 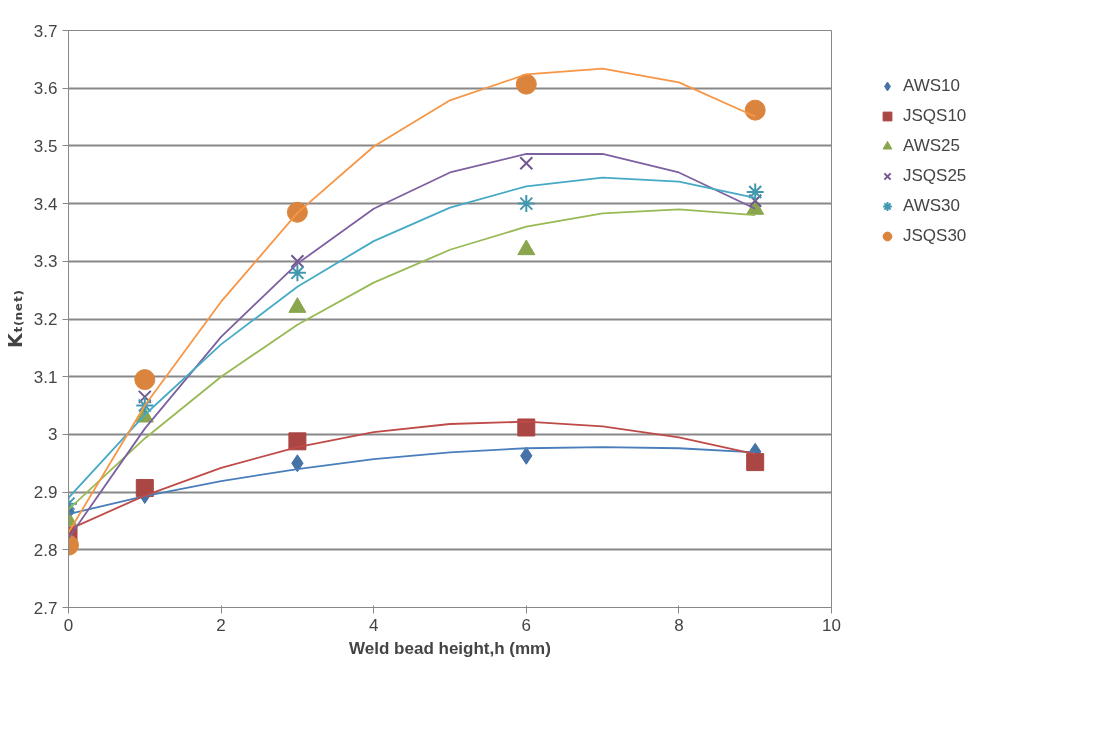 What do you see at coordinates (831, 625) in the screenshot?
I see `x-tick-label: 10` at bounding box center [831, 625].